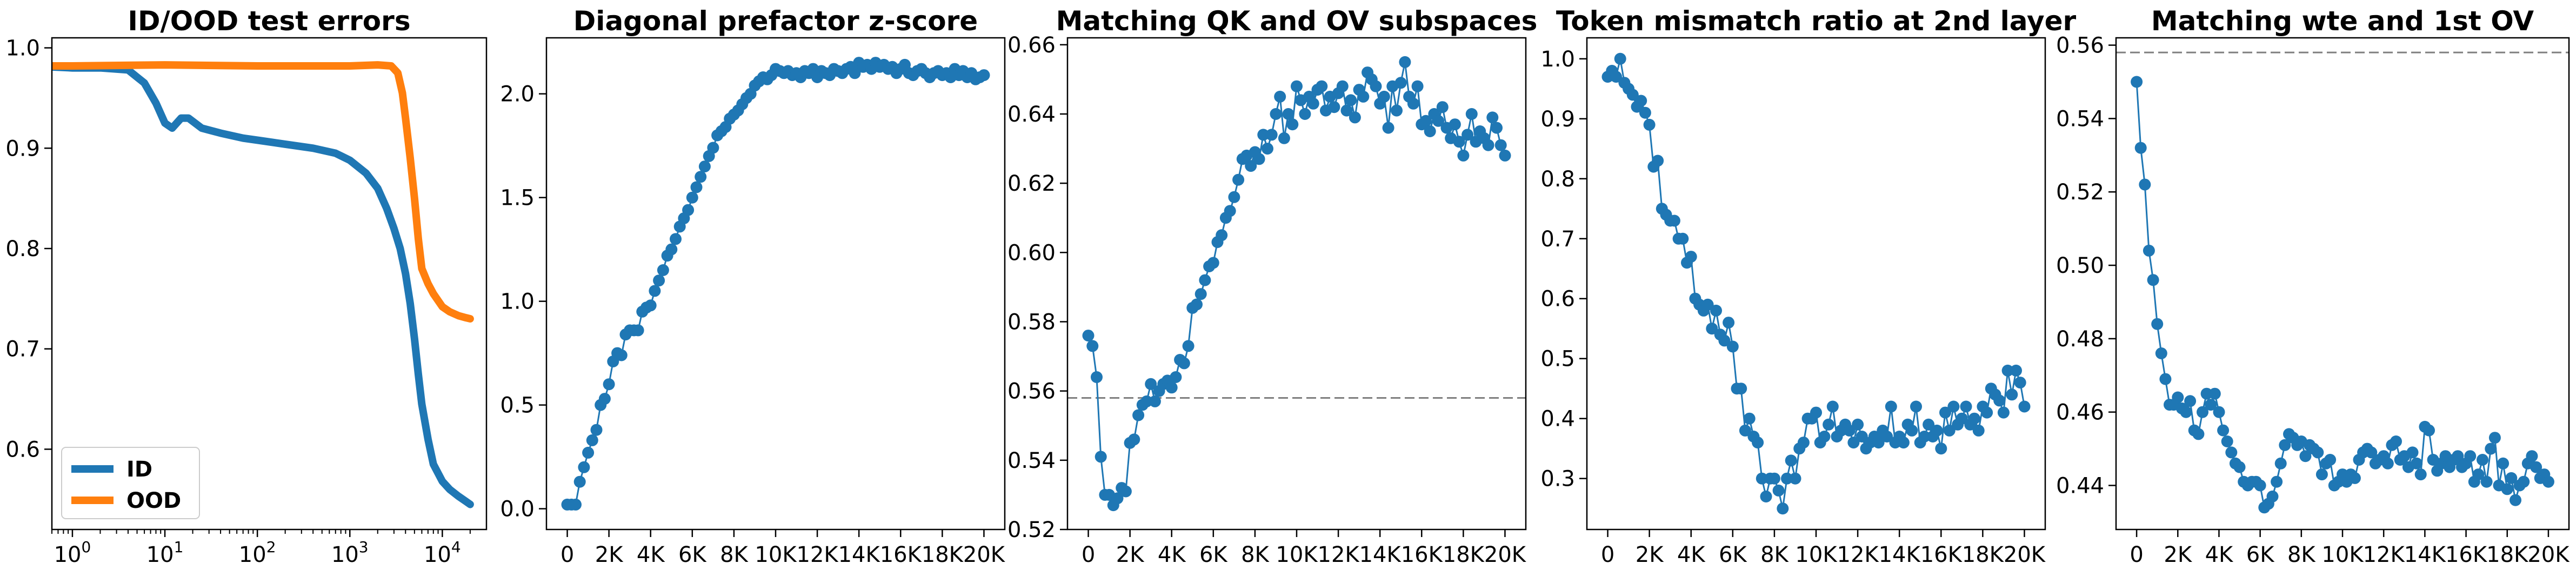  What do you see at coordinates (1816, 284) in the screenshot?
I see `plot-area` at bounding box center [1816, 284].